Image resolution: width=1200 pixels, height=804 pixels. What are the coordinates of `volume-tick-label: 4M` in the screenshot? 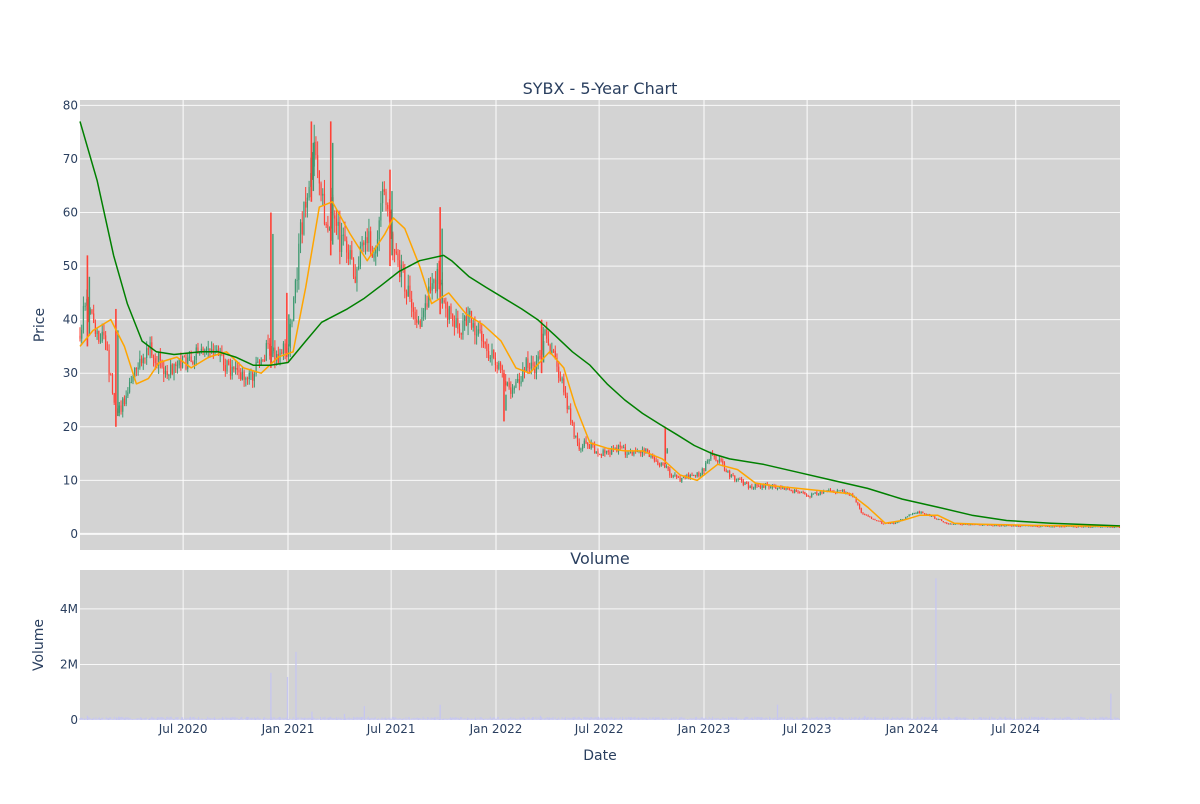 It's located at (69, 609).